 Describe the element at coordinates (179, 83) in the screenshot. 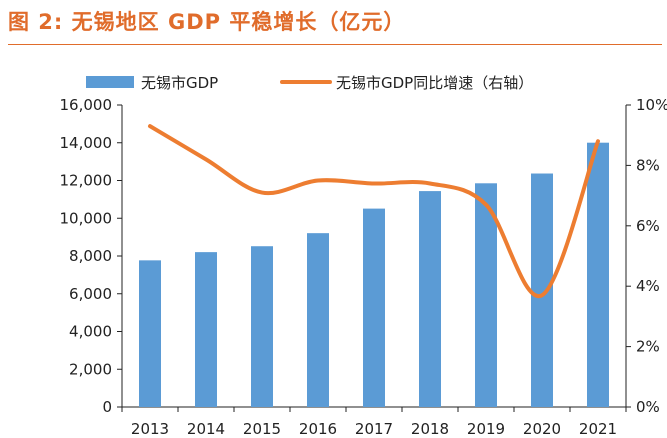

I see `legend-label-gdp: 无锡市GDP` at that location.